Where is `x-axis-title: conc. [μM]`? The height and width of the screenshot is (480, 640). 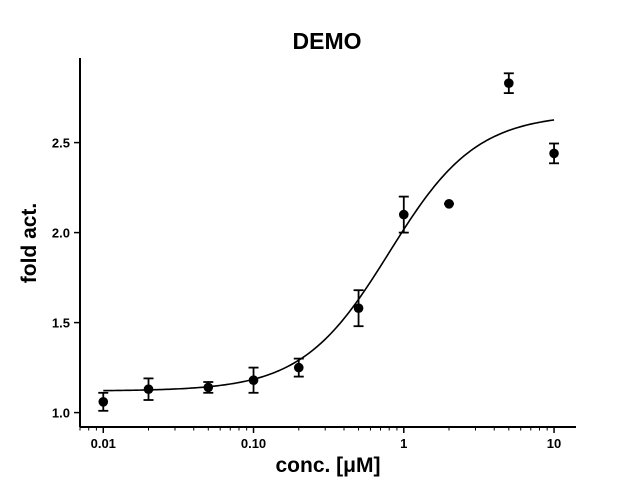 x-axis-title: conc. [μM] is located at coordinates (327, 465).